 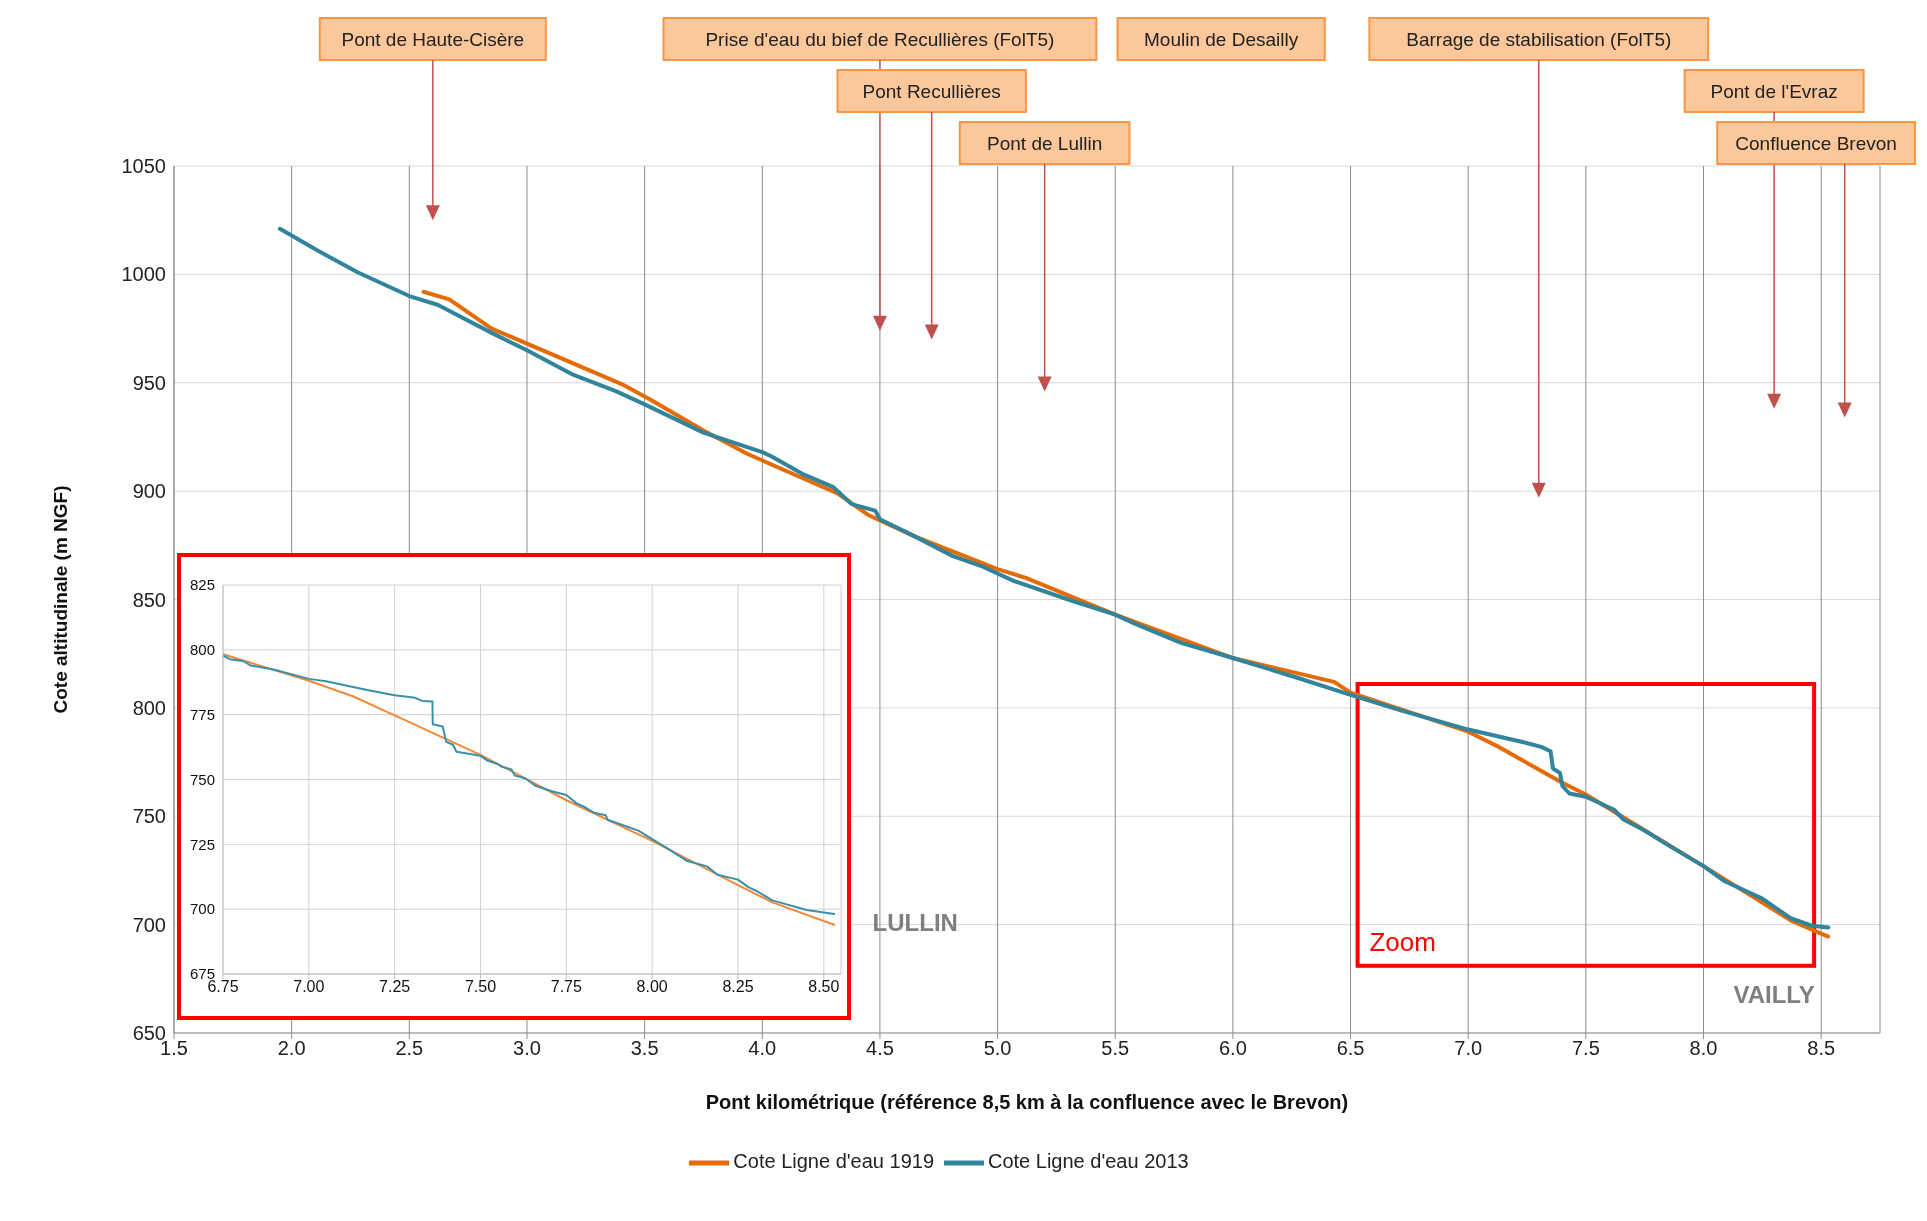 I want to click on text: Pont de Lullin, so click(x=1045, y=143).